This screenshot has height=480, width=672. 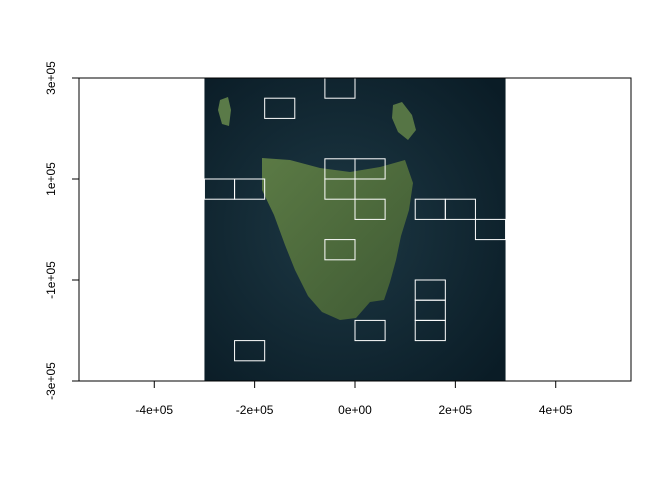 I want to click on x-tick-label: 4e+05, so click(x=556, y=410).